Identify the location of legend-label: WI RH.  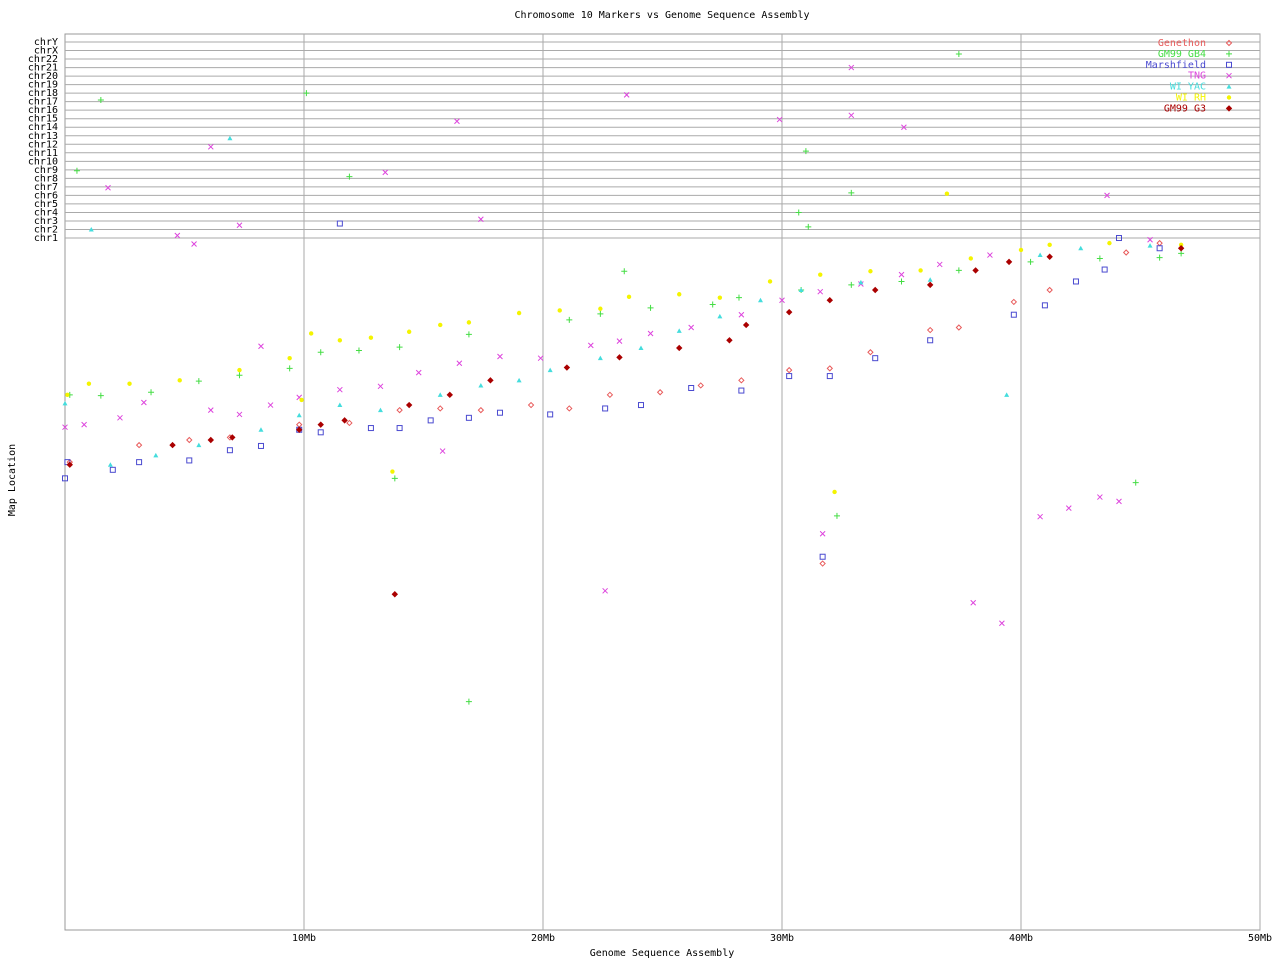
(1191, 98).